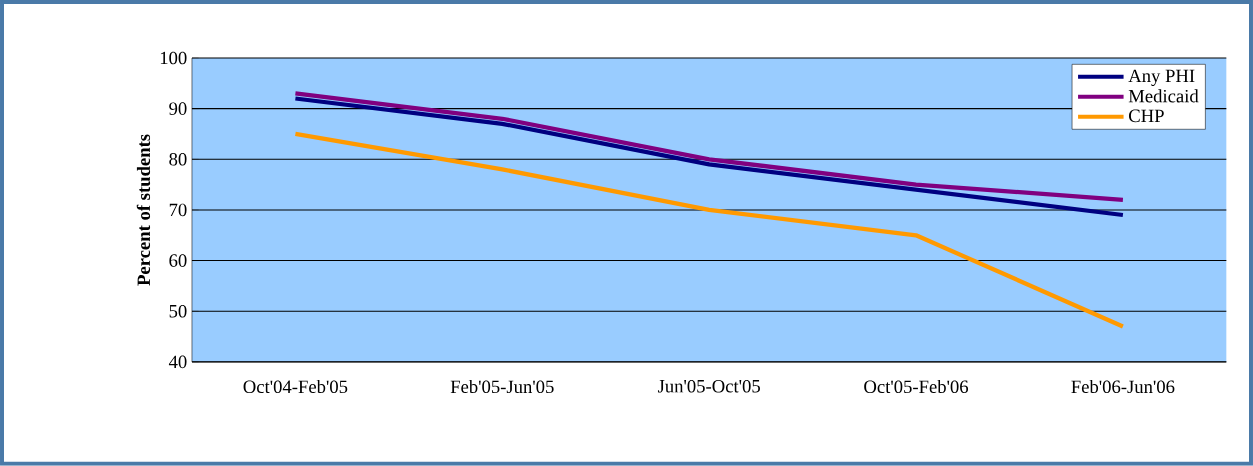 This screenshot has width=1253, height=466. I want to click on legend-label: Any PHI, so click(1161, 78).